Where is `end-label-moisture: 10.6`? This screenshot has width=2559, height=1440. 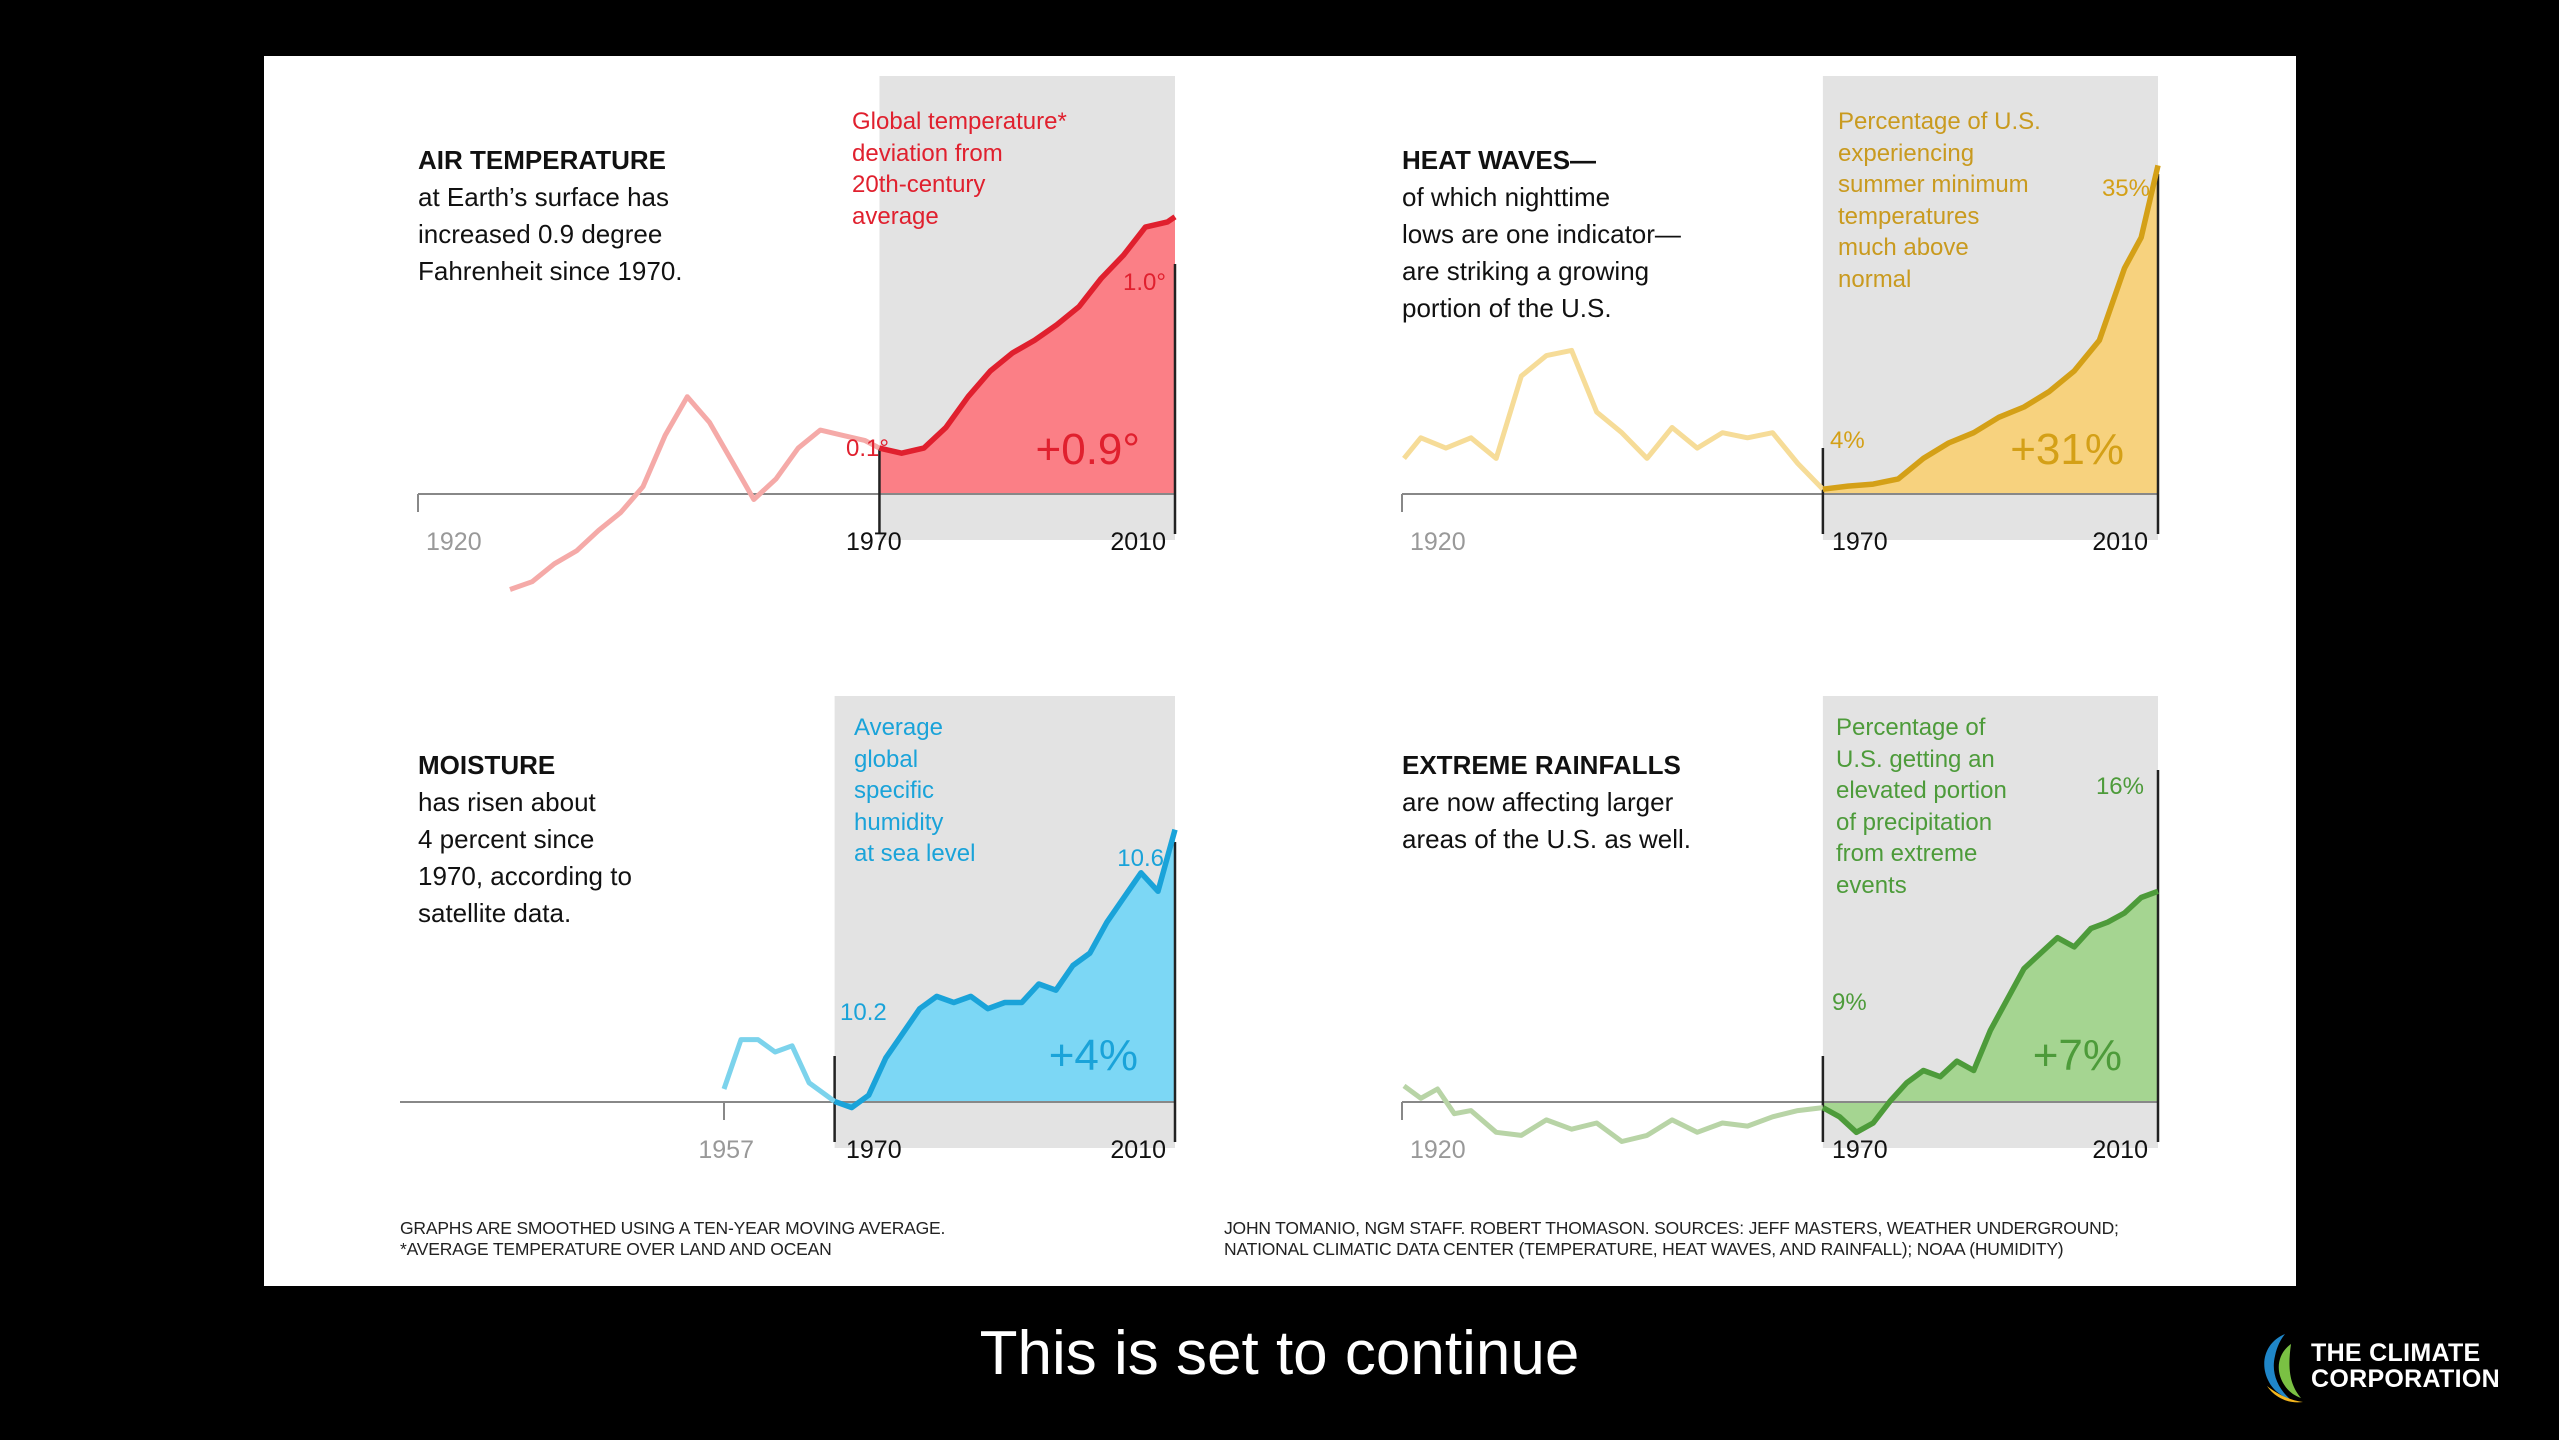 end-label-moisture: 10.6 is located at coordinates (1140, 858).